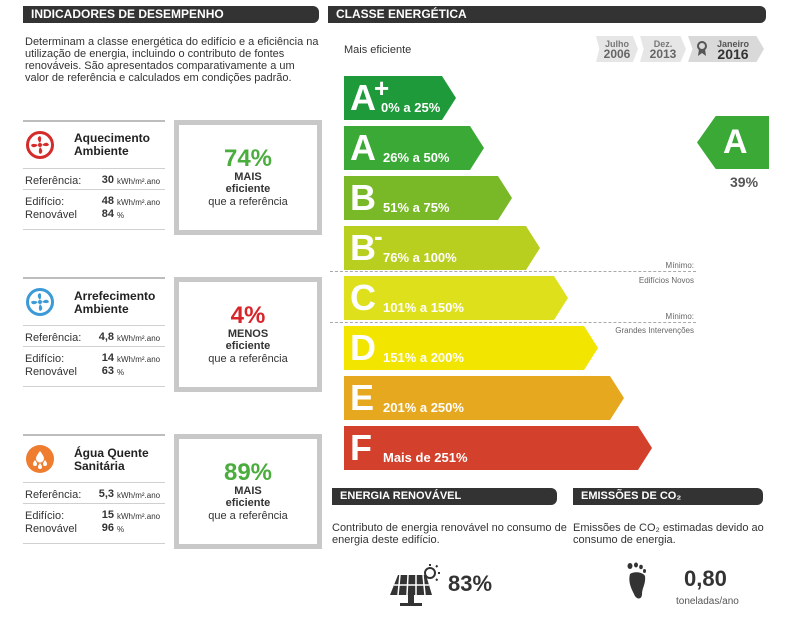  Describe the element at coordinates (411, 107) in the screenshot. I see `energy-class-range: 0% a 25%` at that location.